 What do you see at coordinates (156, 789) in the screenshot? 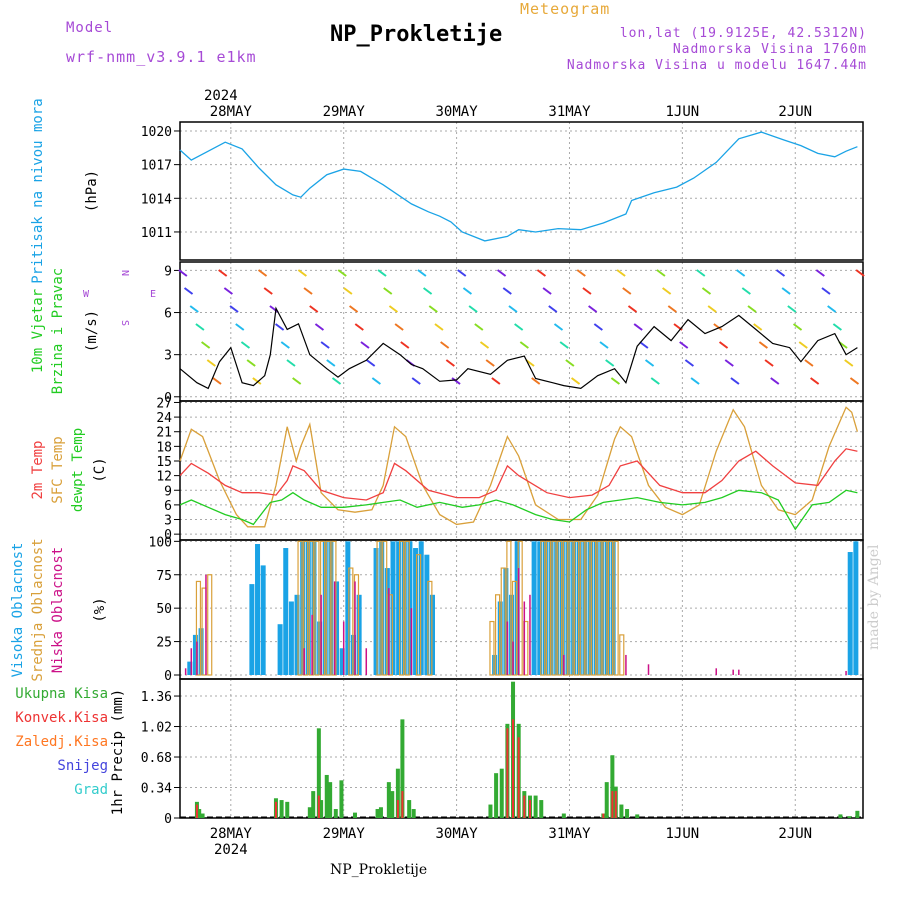
I see `y-tick-label: 0.34` at bounding box center [156, 789].